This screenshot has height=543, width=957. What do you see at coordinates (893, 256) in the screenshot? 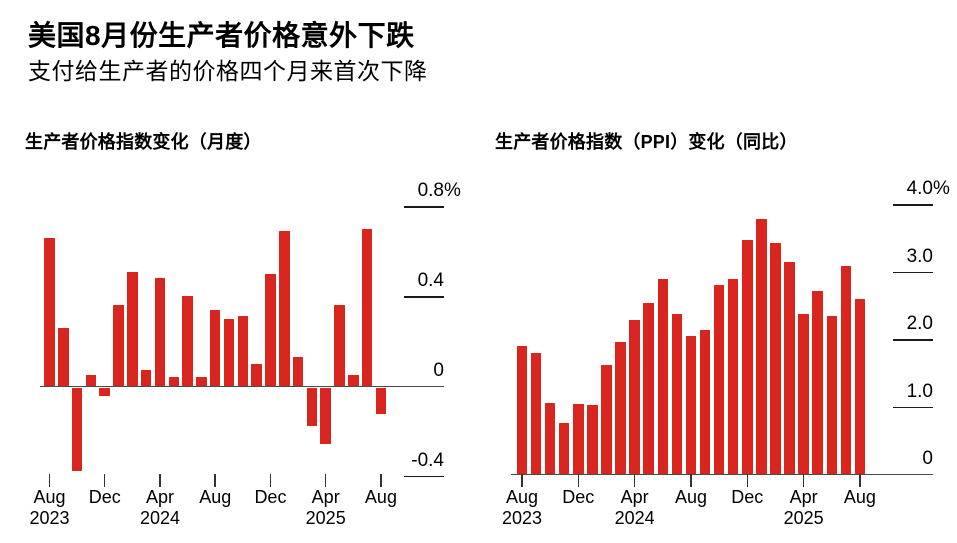
I see `y-axis-label: 3.0` at bounding box center [893, 256].